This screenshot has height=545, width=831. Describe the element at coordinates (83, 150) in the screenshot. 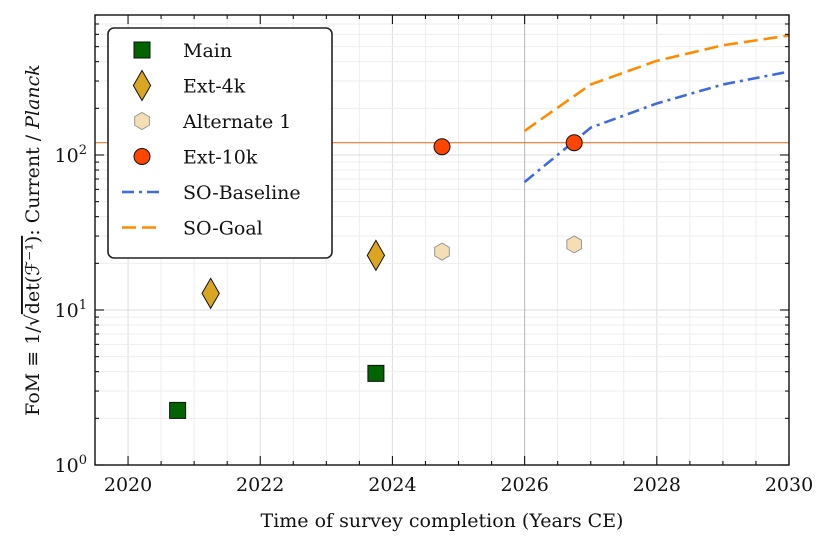

I see `y-tick-exponent: 2` at that location.